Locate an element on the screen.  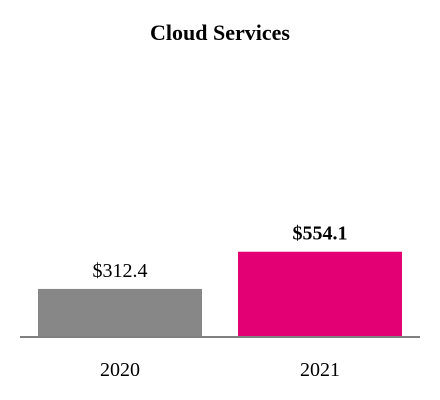
bar-2021 is located at coordinates (320, 294).